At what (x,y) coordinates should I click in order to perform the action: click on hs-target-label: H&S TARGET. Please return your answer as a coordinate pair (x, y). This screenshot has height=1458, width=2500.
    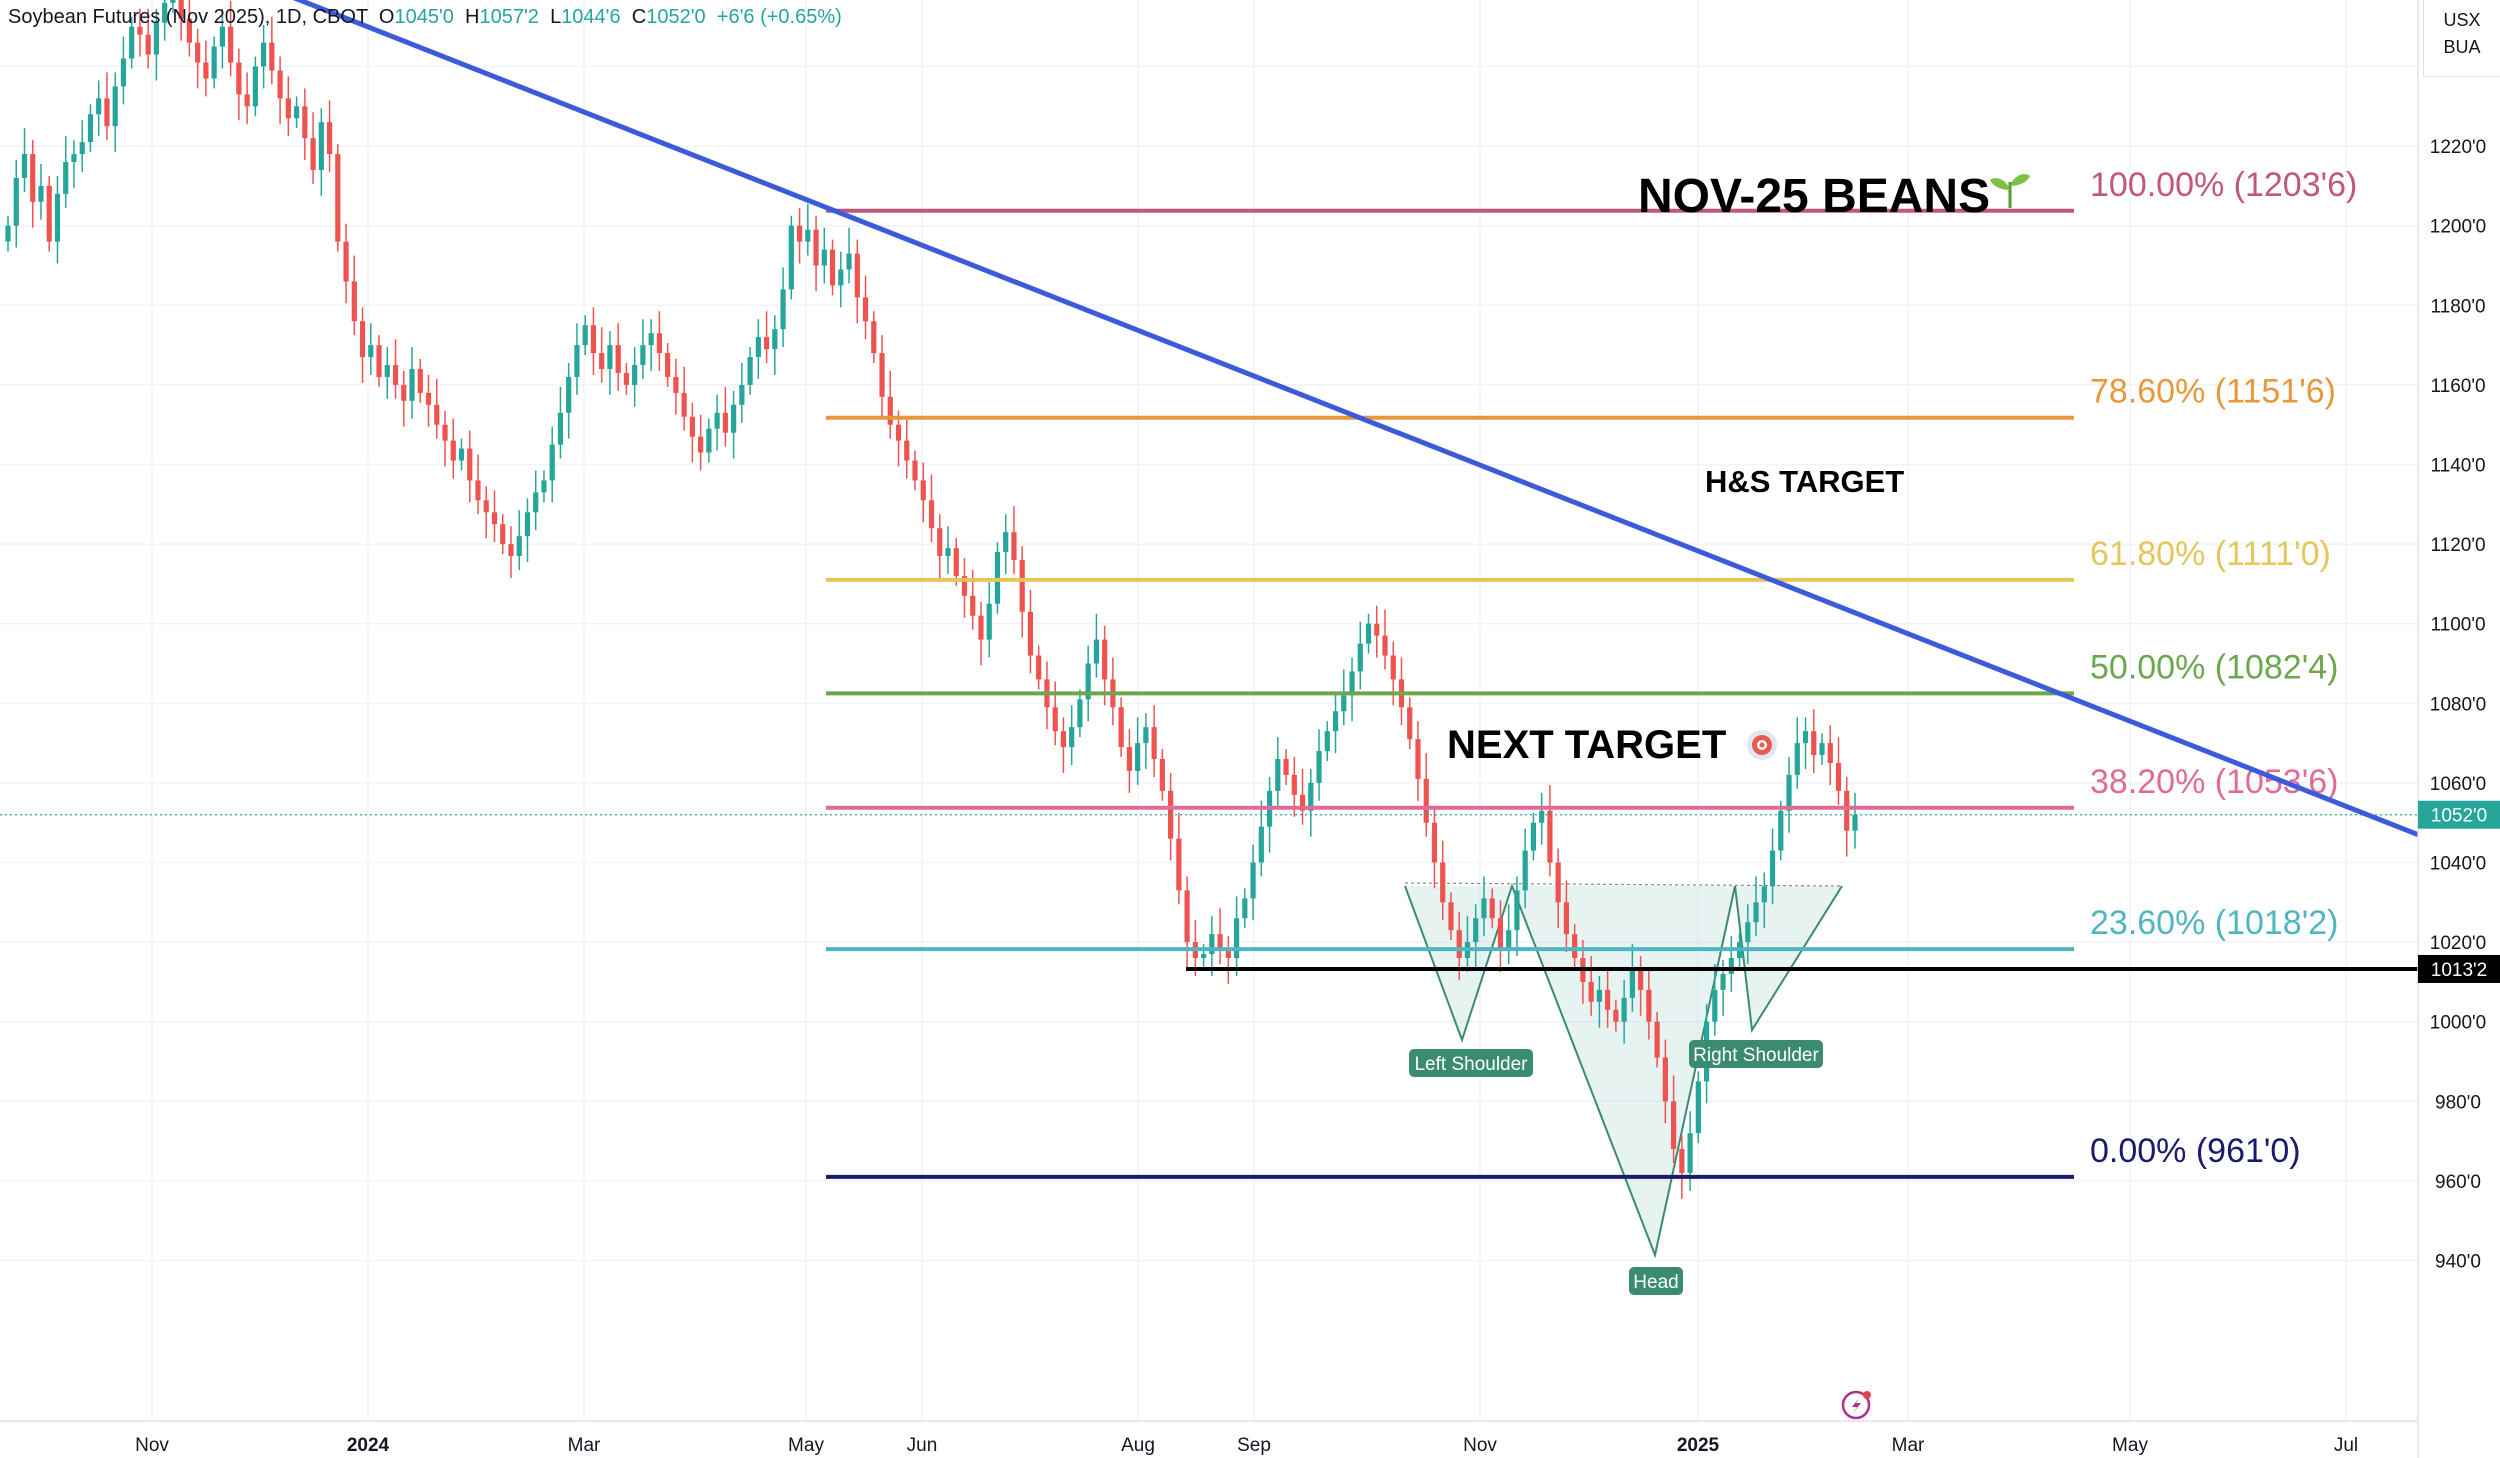
    Looking at the image, I should click on (1804, 481).